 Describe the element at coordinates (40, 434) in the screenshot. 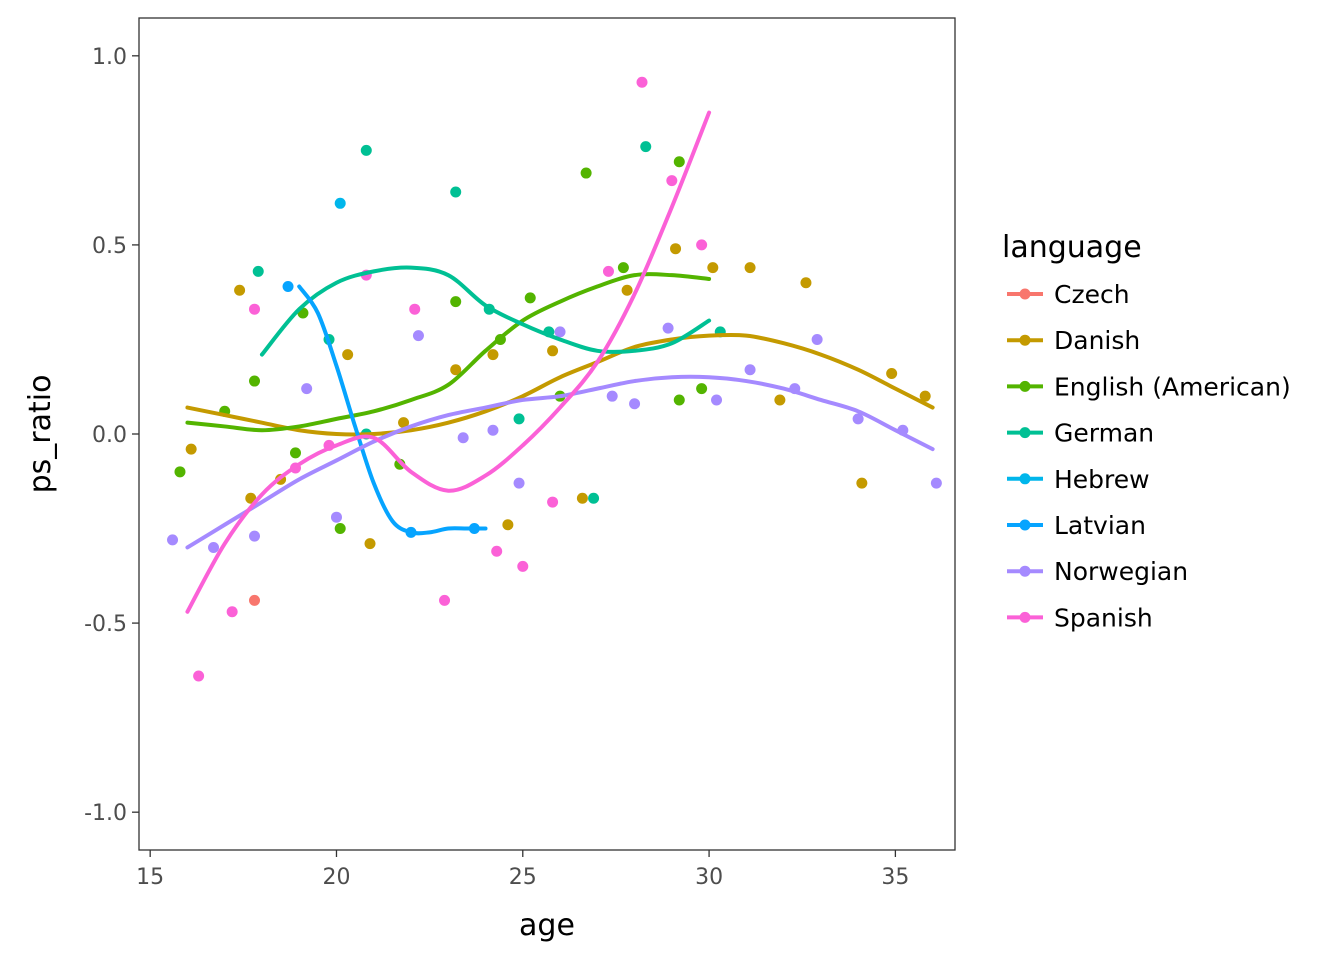

I see `y-axis-title: ps_ratio` at that location.